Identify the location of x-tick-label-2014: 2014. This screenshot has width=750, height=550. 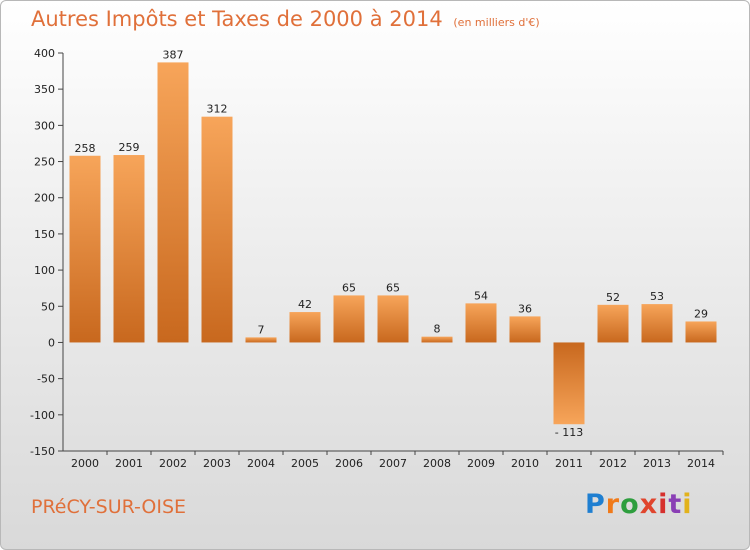
(701, 463).